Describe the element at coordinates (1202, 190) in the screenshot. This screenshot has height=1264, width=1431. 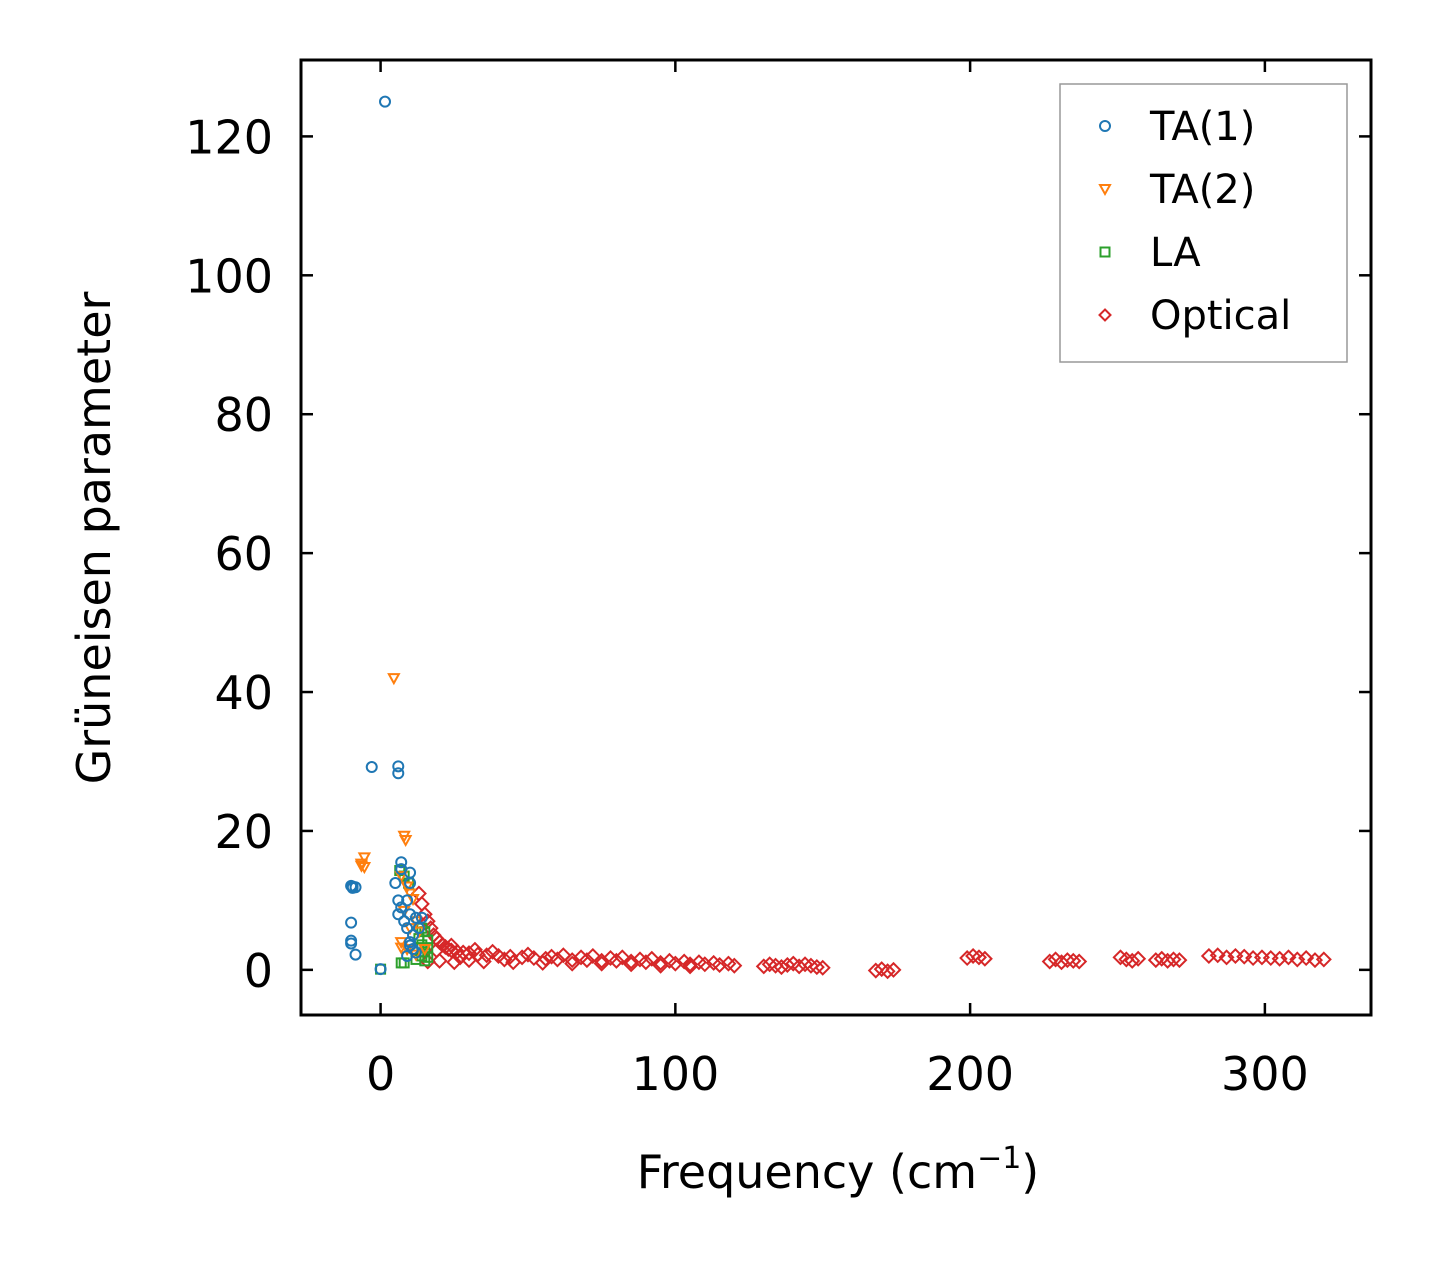
I see `legend-label: TA(2)` at that location.